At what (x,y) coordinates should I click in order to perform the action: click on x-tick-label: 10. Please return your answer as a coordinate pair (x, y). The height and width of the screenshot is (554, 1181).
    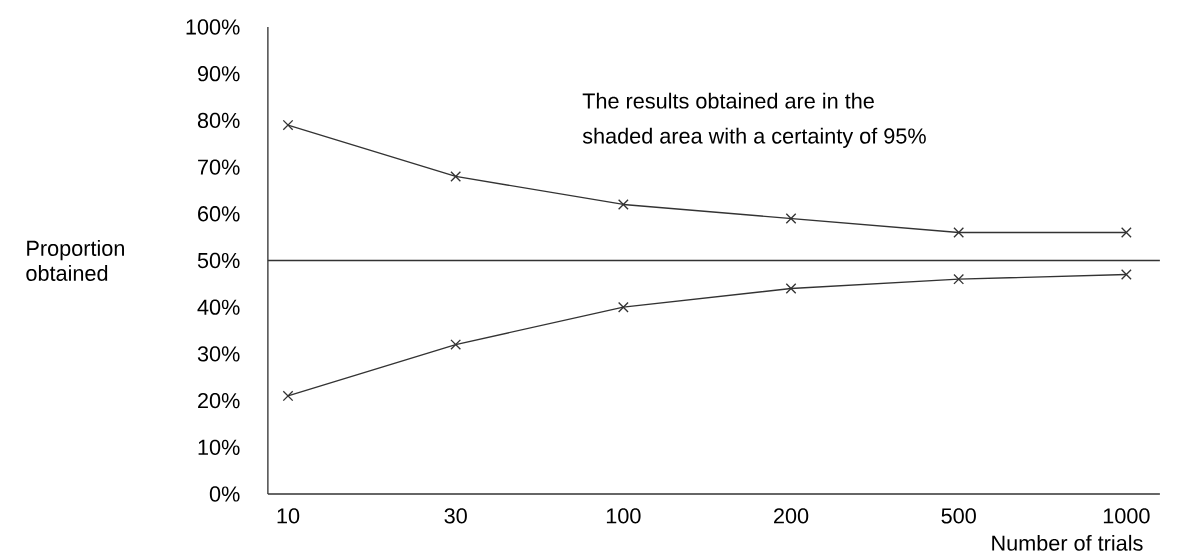
    Looking at the image, I should click on (288, 516).